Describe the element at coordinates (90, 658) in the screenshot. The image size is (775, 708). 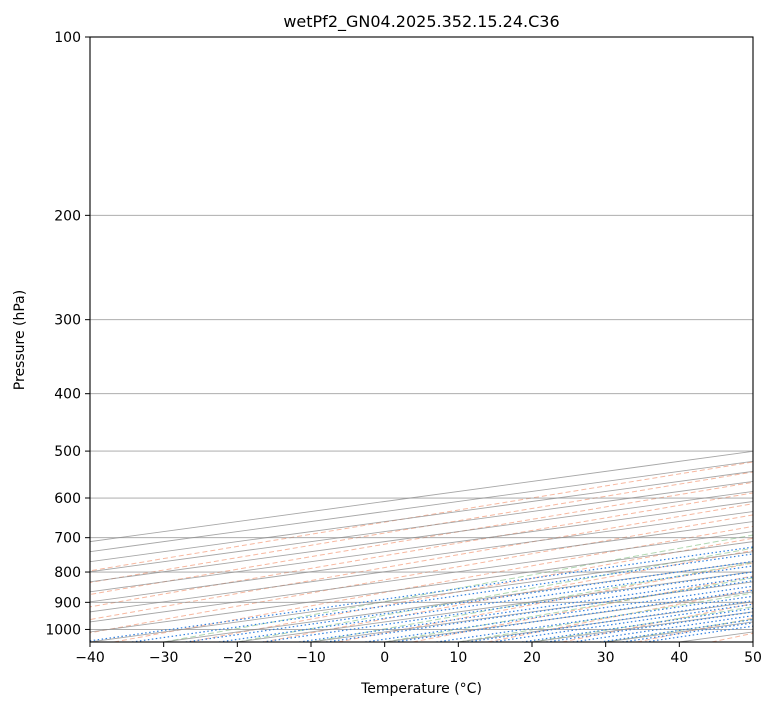
I see `x-tick-label: −40` at that location.